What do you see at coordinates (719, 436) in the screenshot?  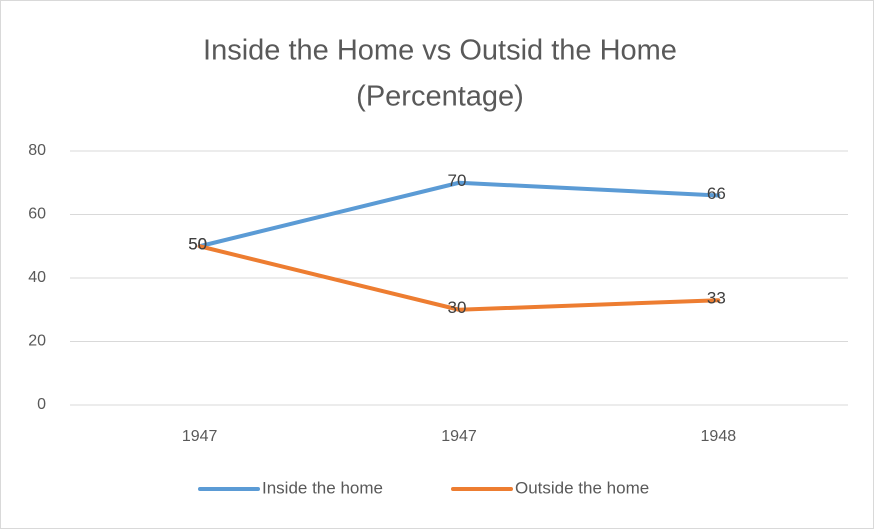 I see `x-tick-label: 1948` at bounding box center [719, 436].